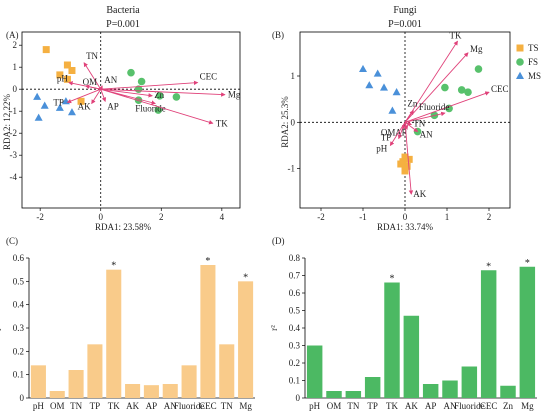  I want to click on panel-d-category-label: TP, so click(372, 406).